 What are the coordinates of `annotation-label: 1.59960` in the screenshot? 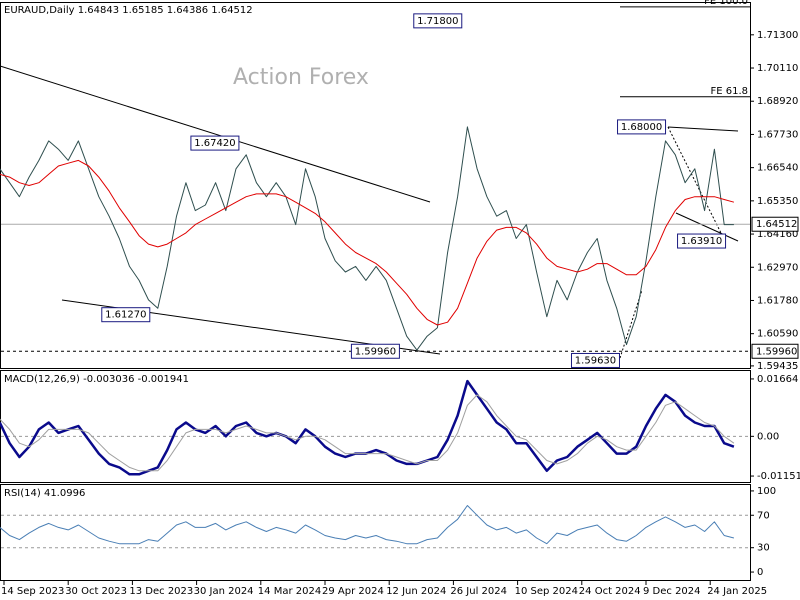 It's located at (375, 351).